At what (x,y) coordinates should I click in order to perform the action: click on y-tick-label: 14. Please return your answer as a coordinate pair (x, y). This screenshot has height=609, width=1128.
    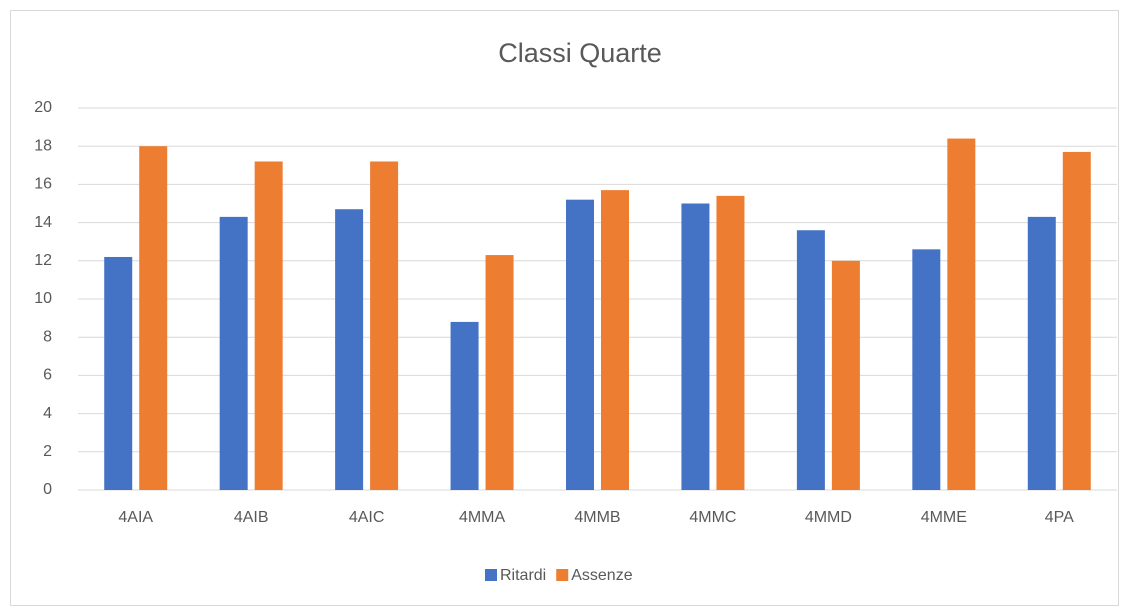
    Looking at the image, I should click on (43, 222).